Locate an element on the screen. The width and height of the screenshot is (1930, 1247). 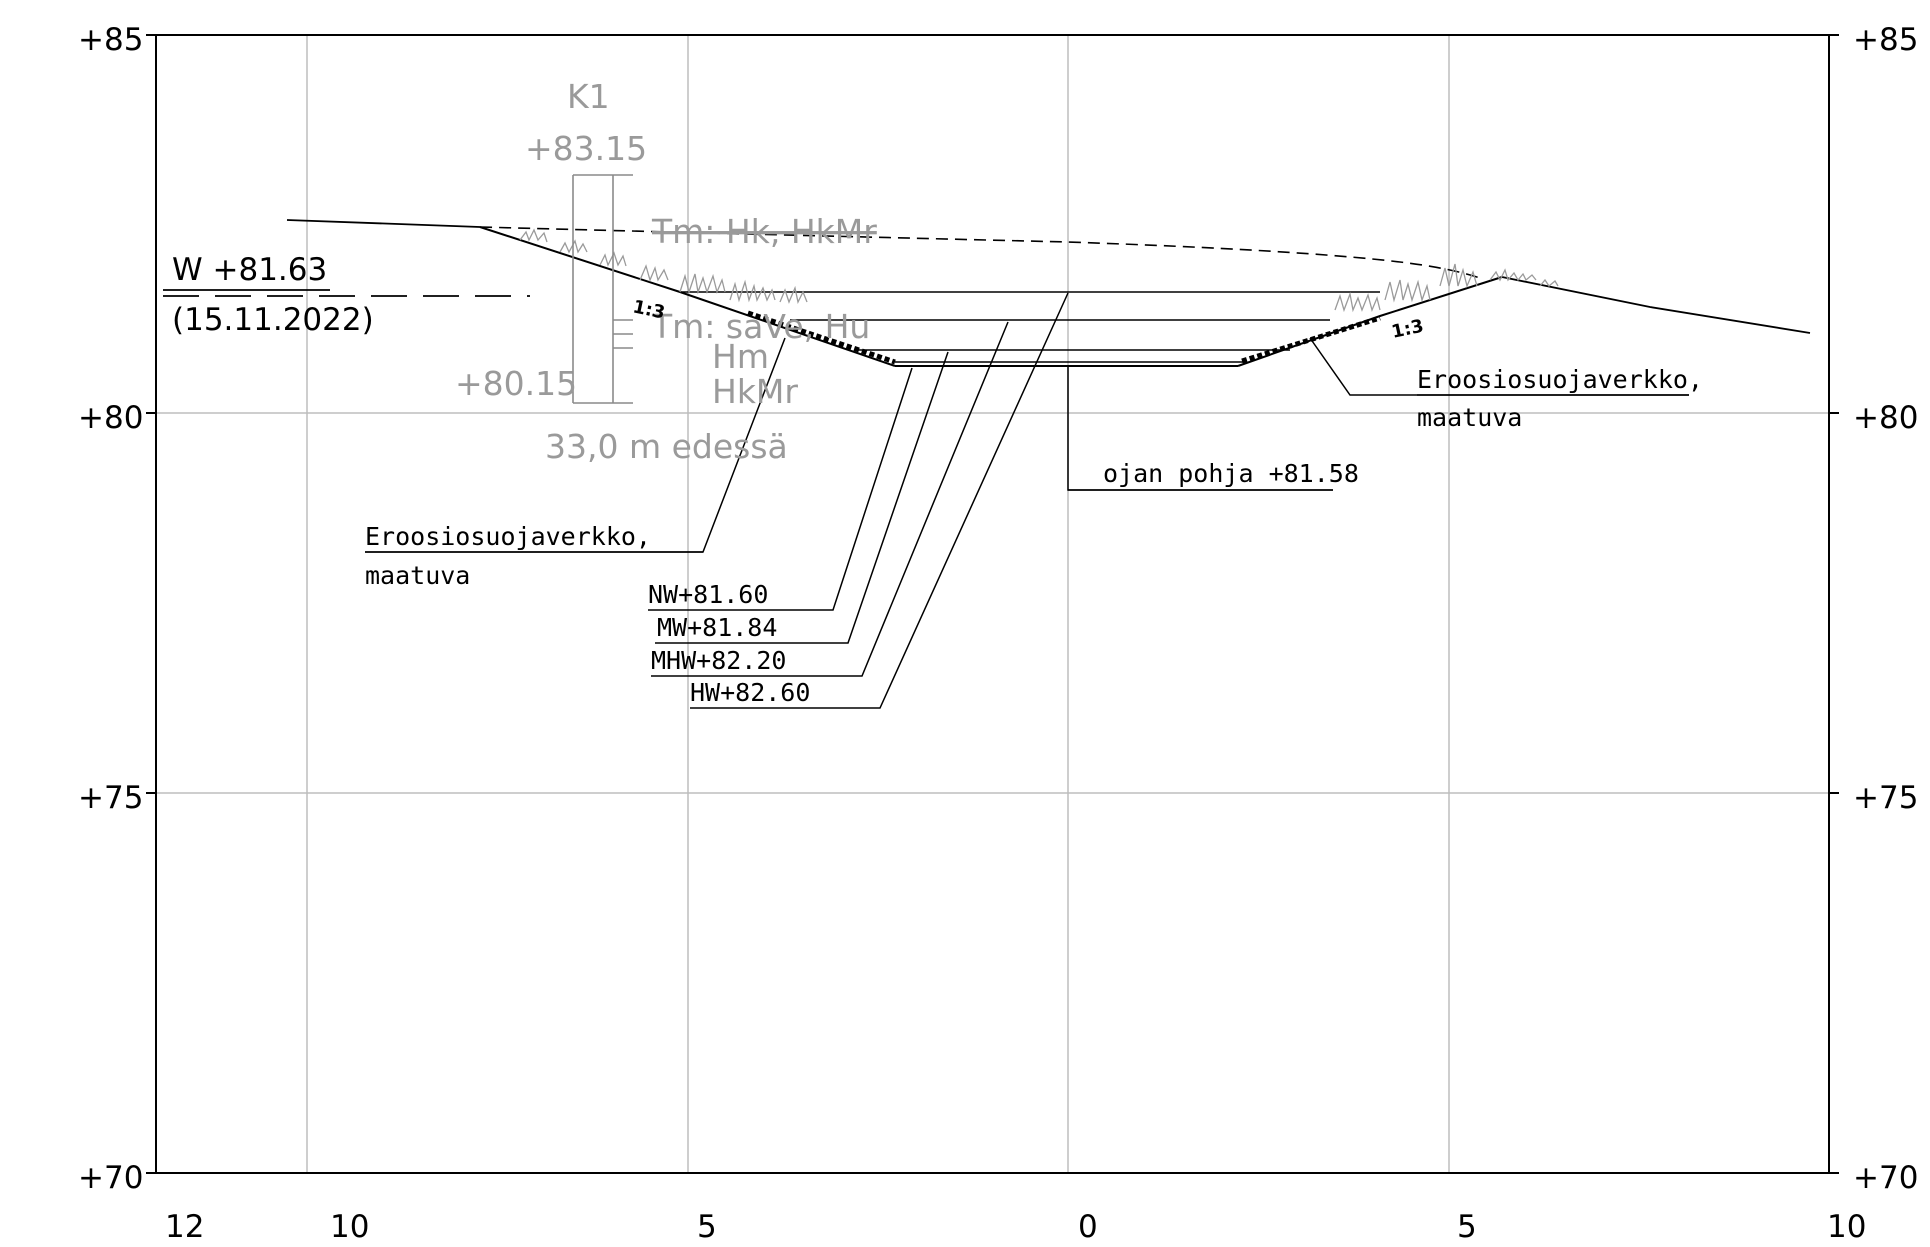
erosion-left-line2: maatuva is located at coordinates (417, 575).